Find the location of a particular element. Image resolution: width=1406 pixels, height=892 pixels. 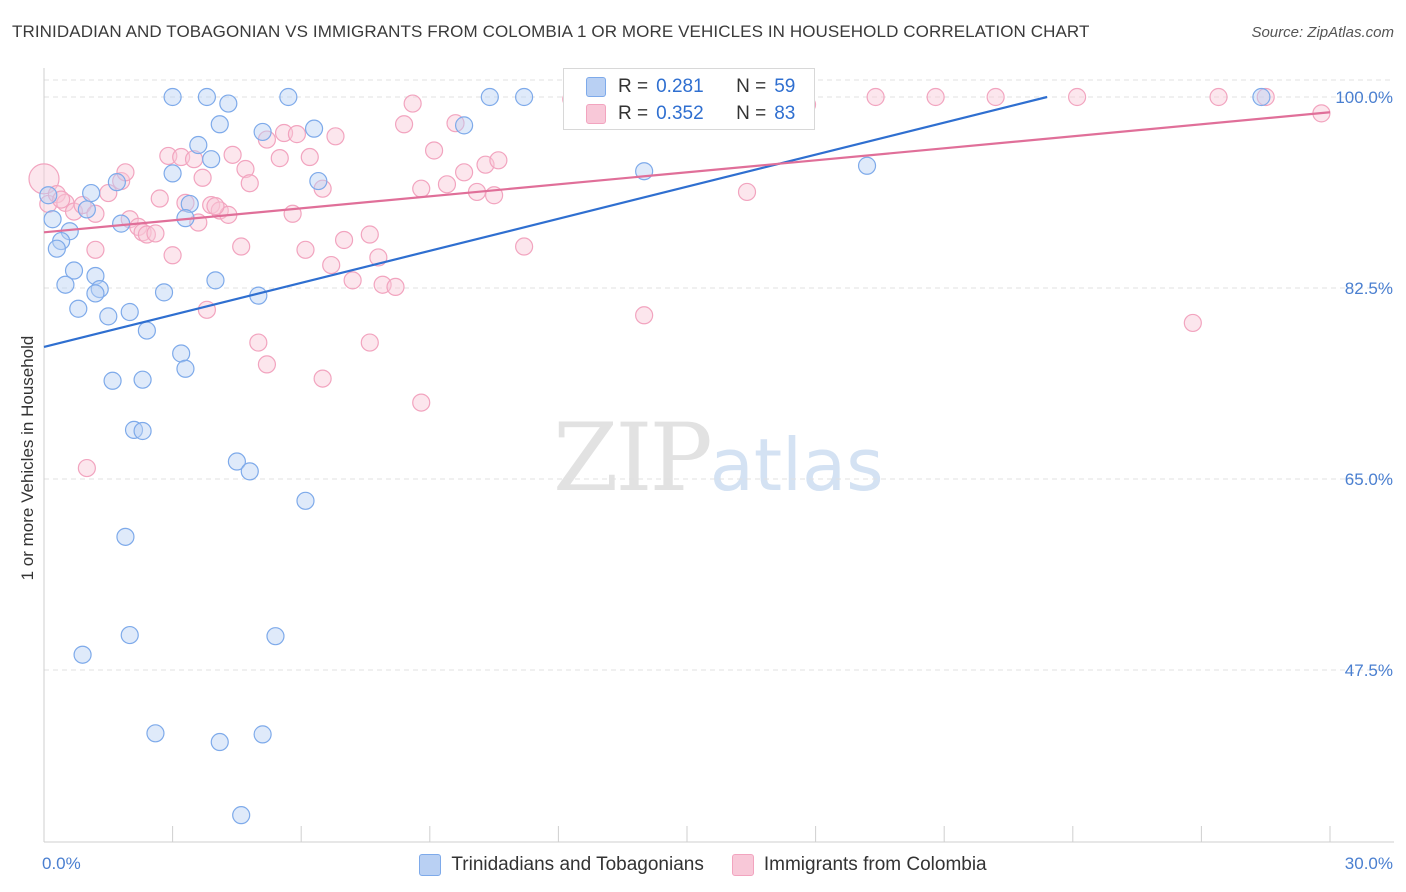

legend-label-series-1: Trinidadians and Tobagonians is located at coordinates (577, 864).